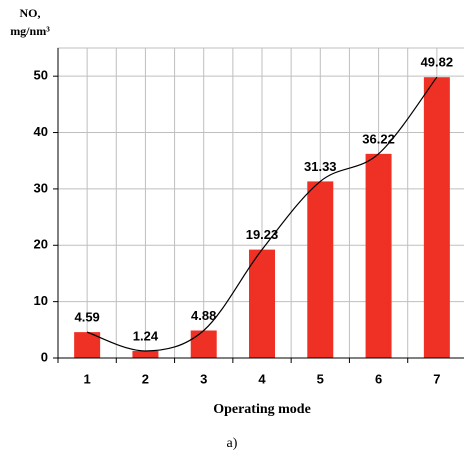 This screenshot has height=457, width=464. What do you see at coordinates (203, 315) in the screenshot?
I see `data-label: 4.88` at bounding box center [203, 315].